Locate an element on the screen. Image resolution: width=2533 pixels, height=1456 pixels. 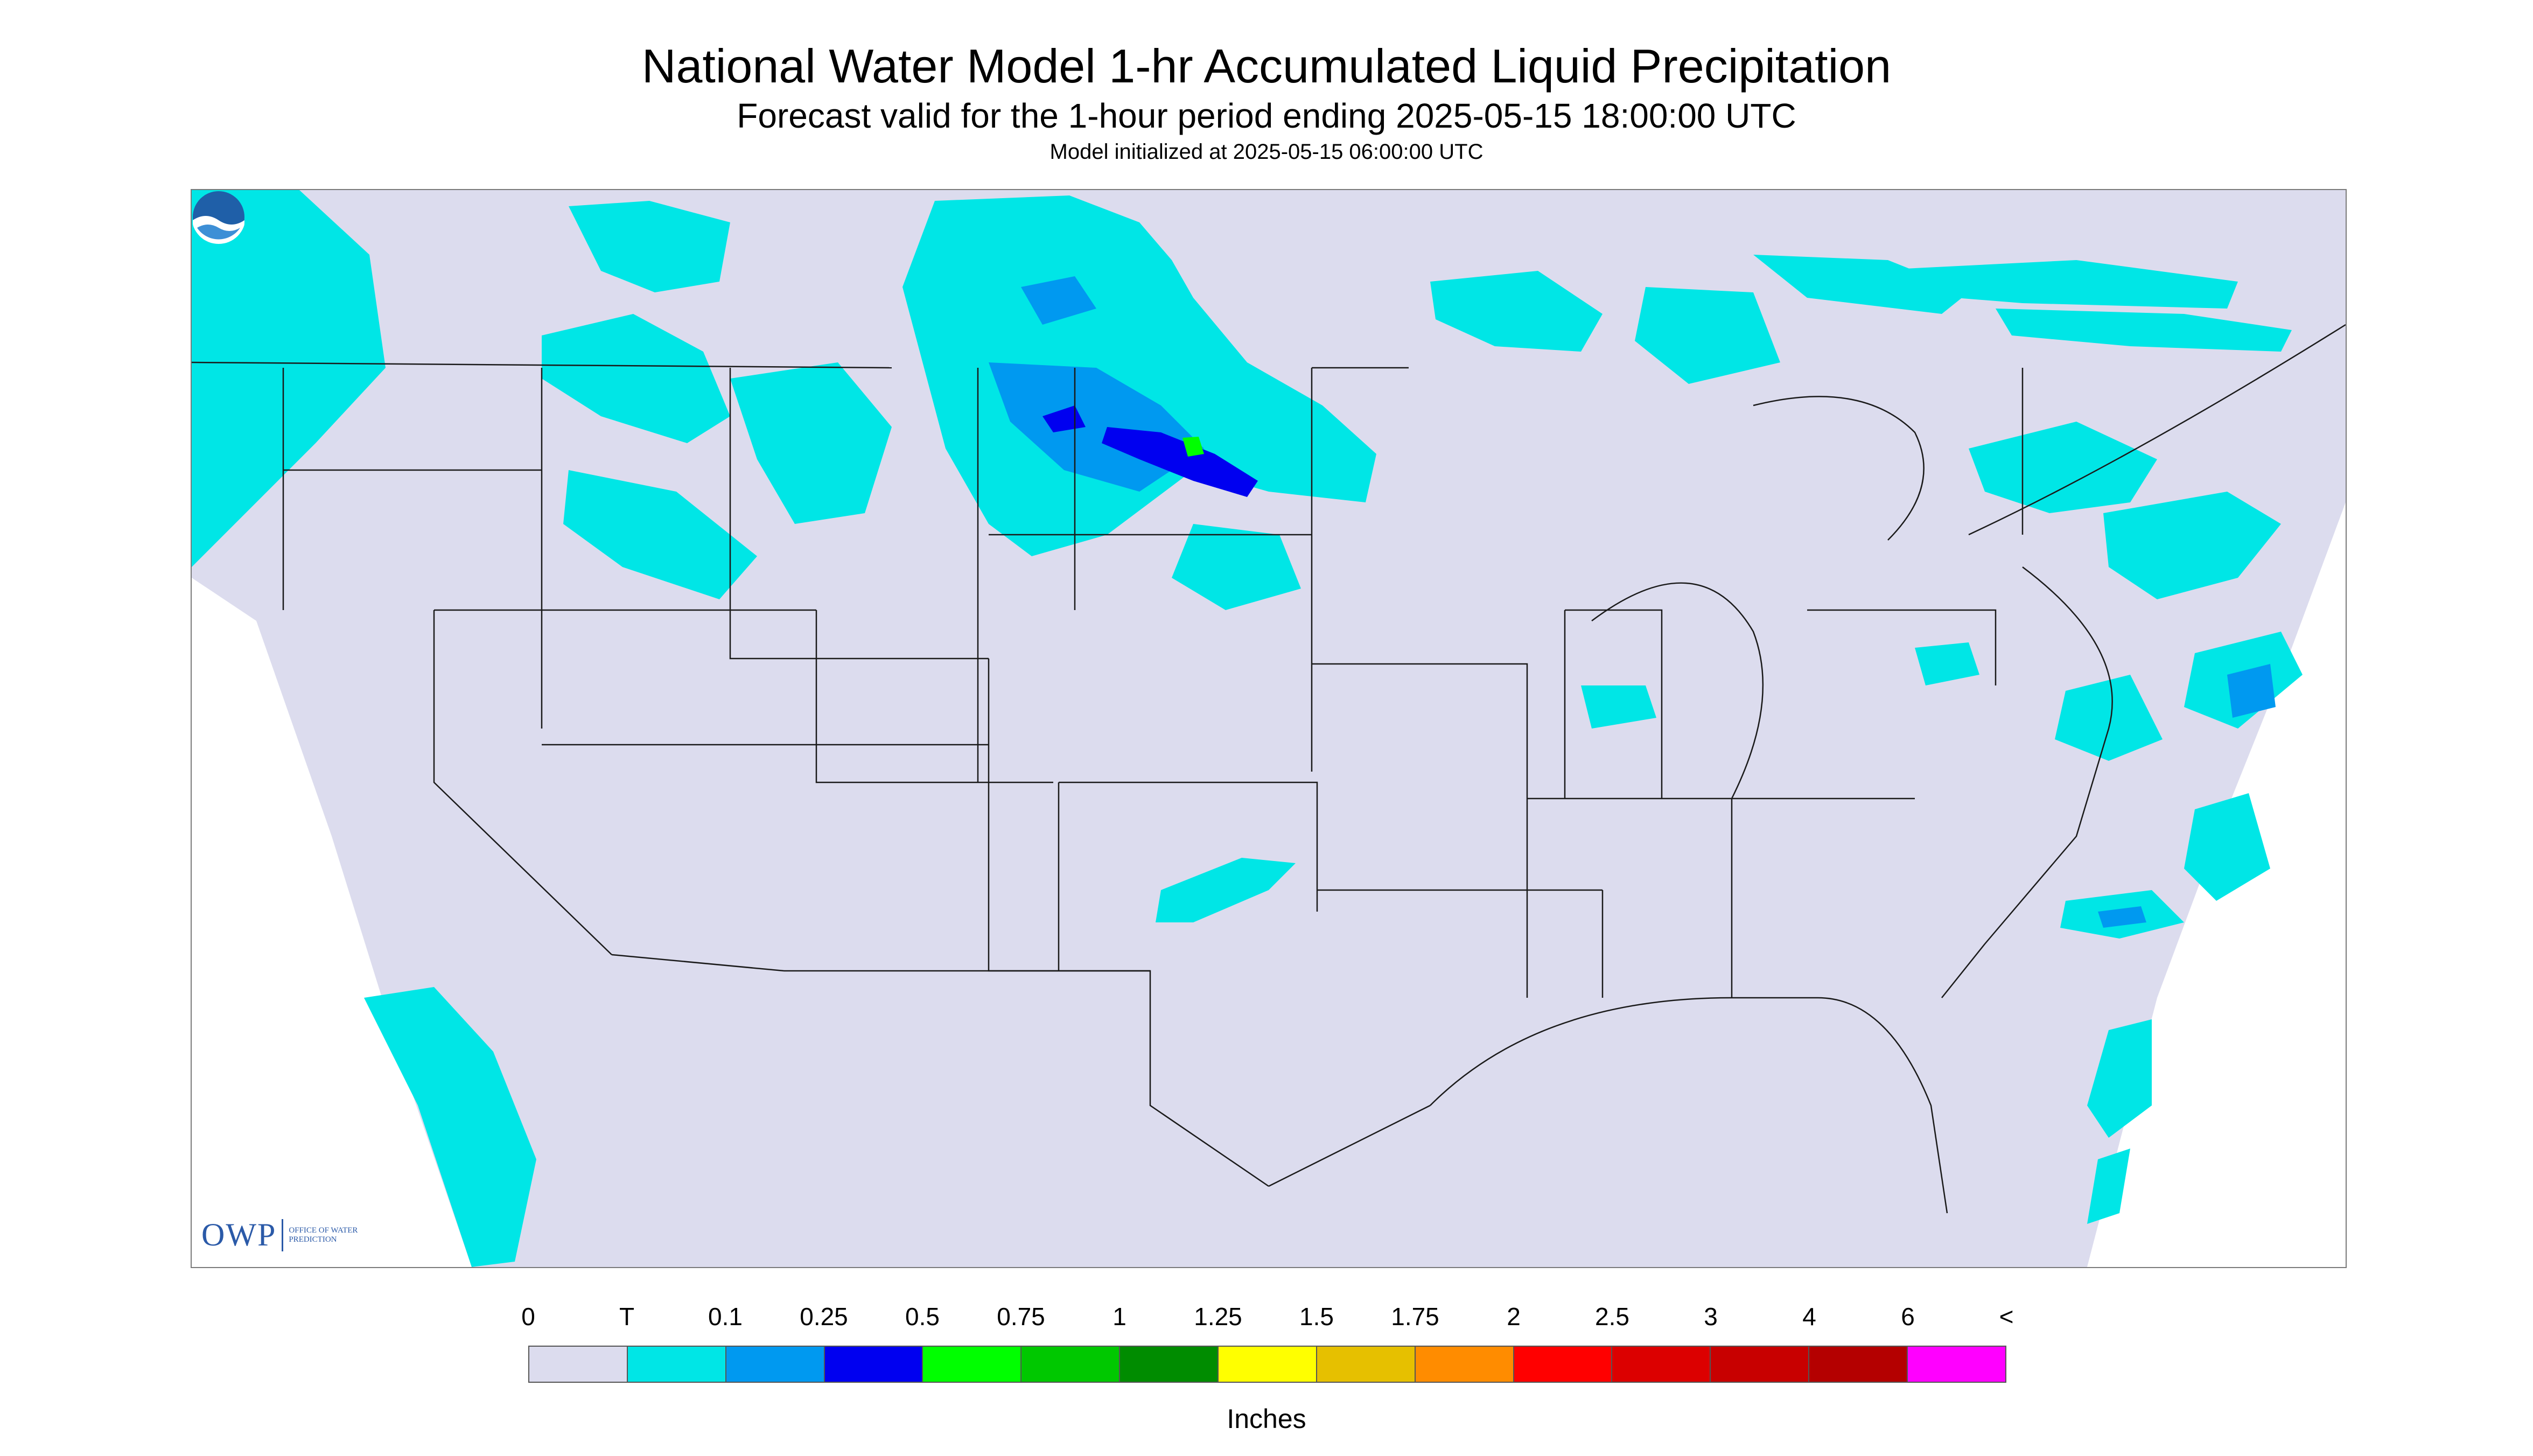
legend-units-label: Inches is located at coordinates (1266, 1419).